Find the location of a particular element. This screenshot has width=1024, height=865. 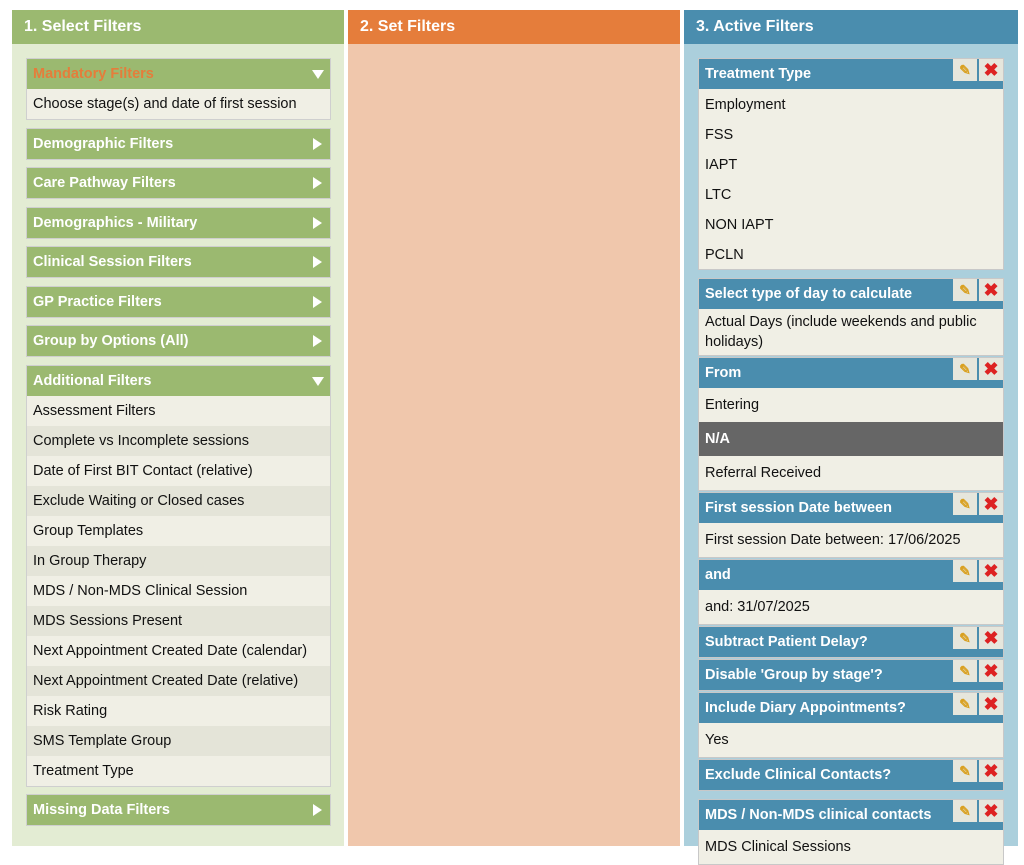

filter-option: MDS Sessions Present is located at coordinates (178, 620).